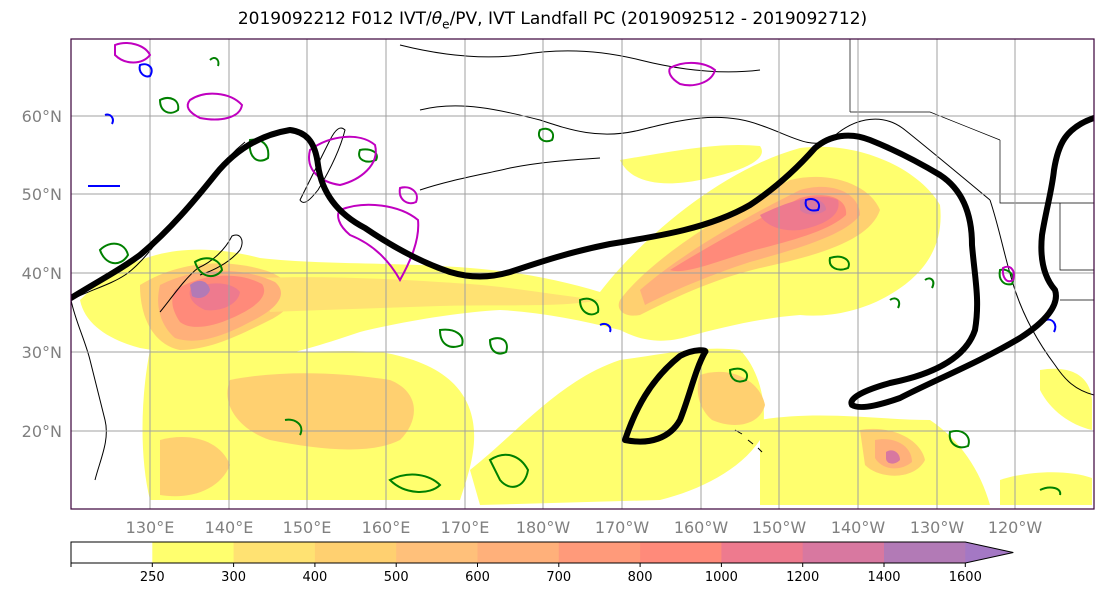 Image resolution: width=1105 pixels, height=603 pixels. Describe the element at coordinates (937, 527) in the screenshot. I see `lon-label: 130°W` at that location.